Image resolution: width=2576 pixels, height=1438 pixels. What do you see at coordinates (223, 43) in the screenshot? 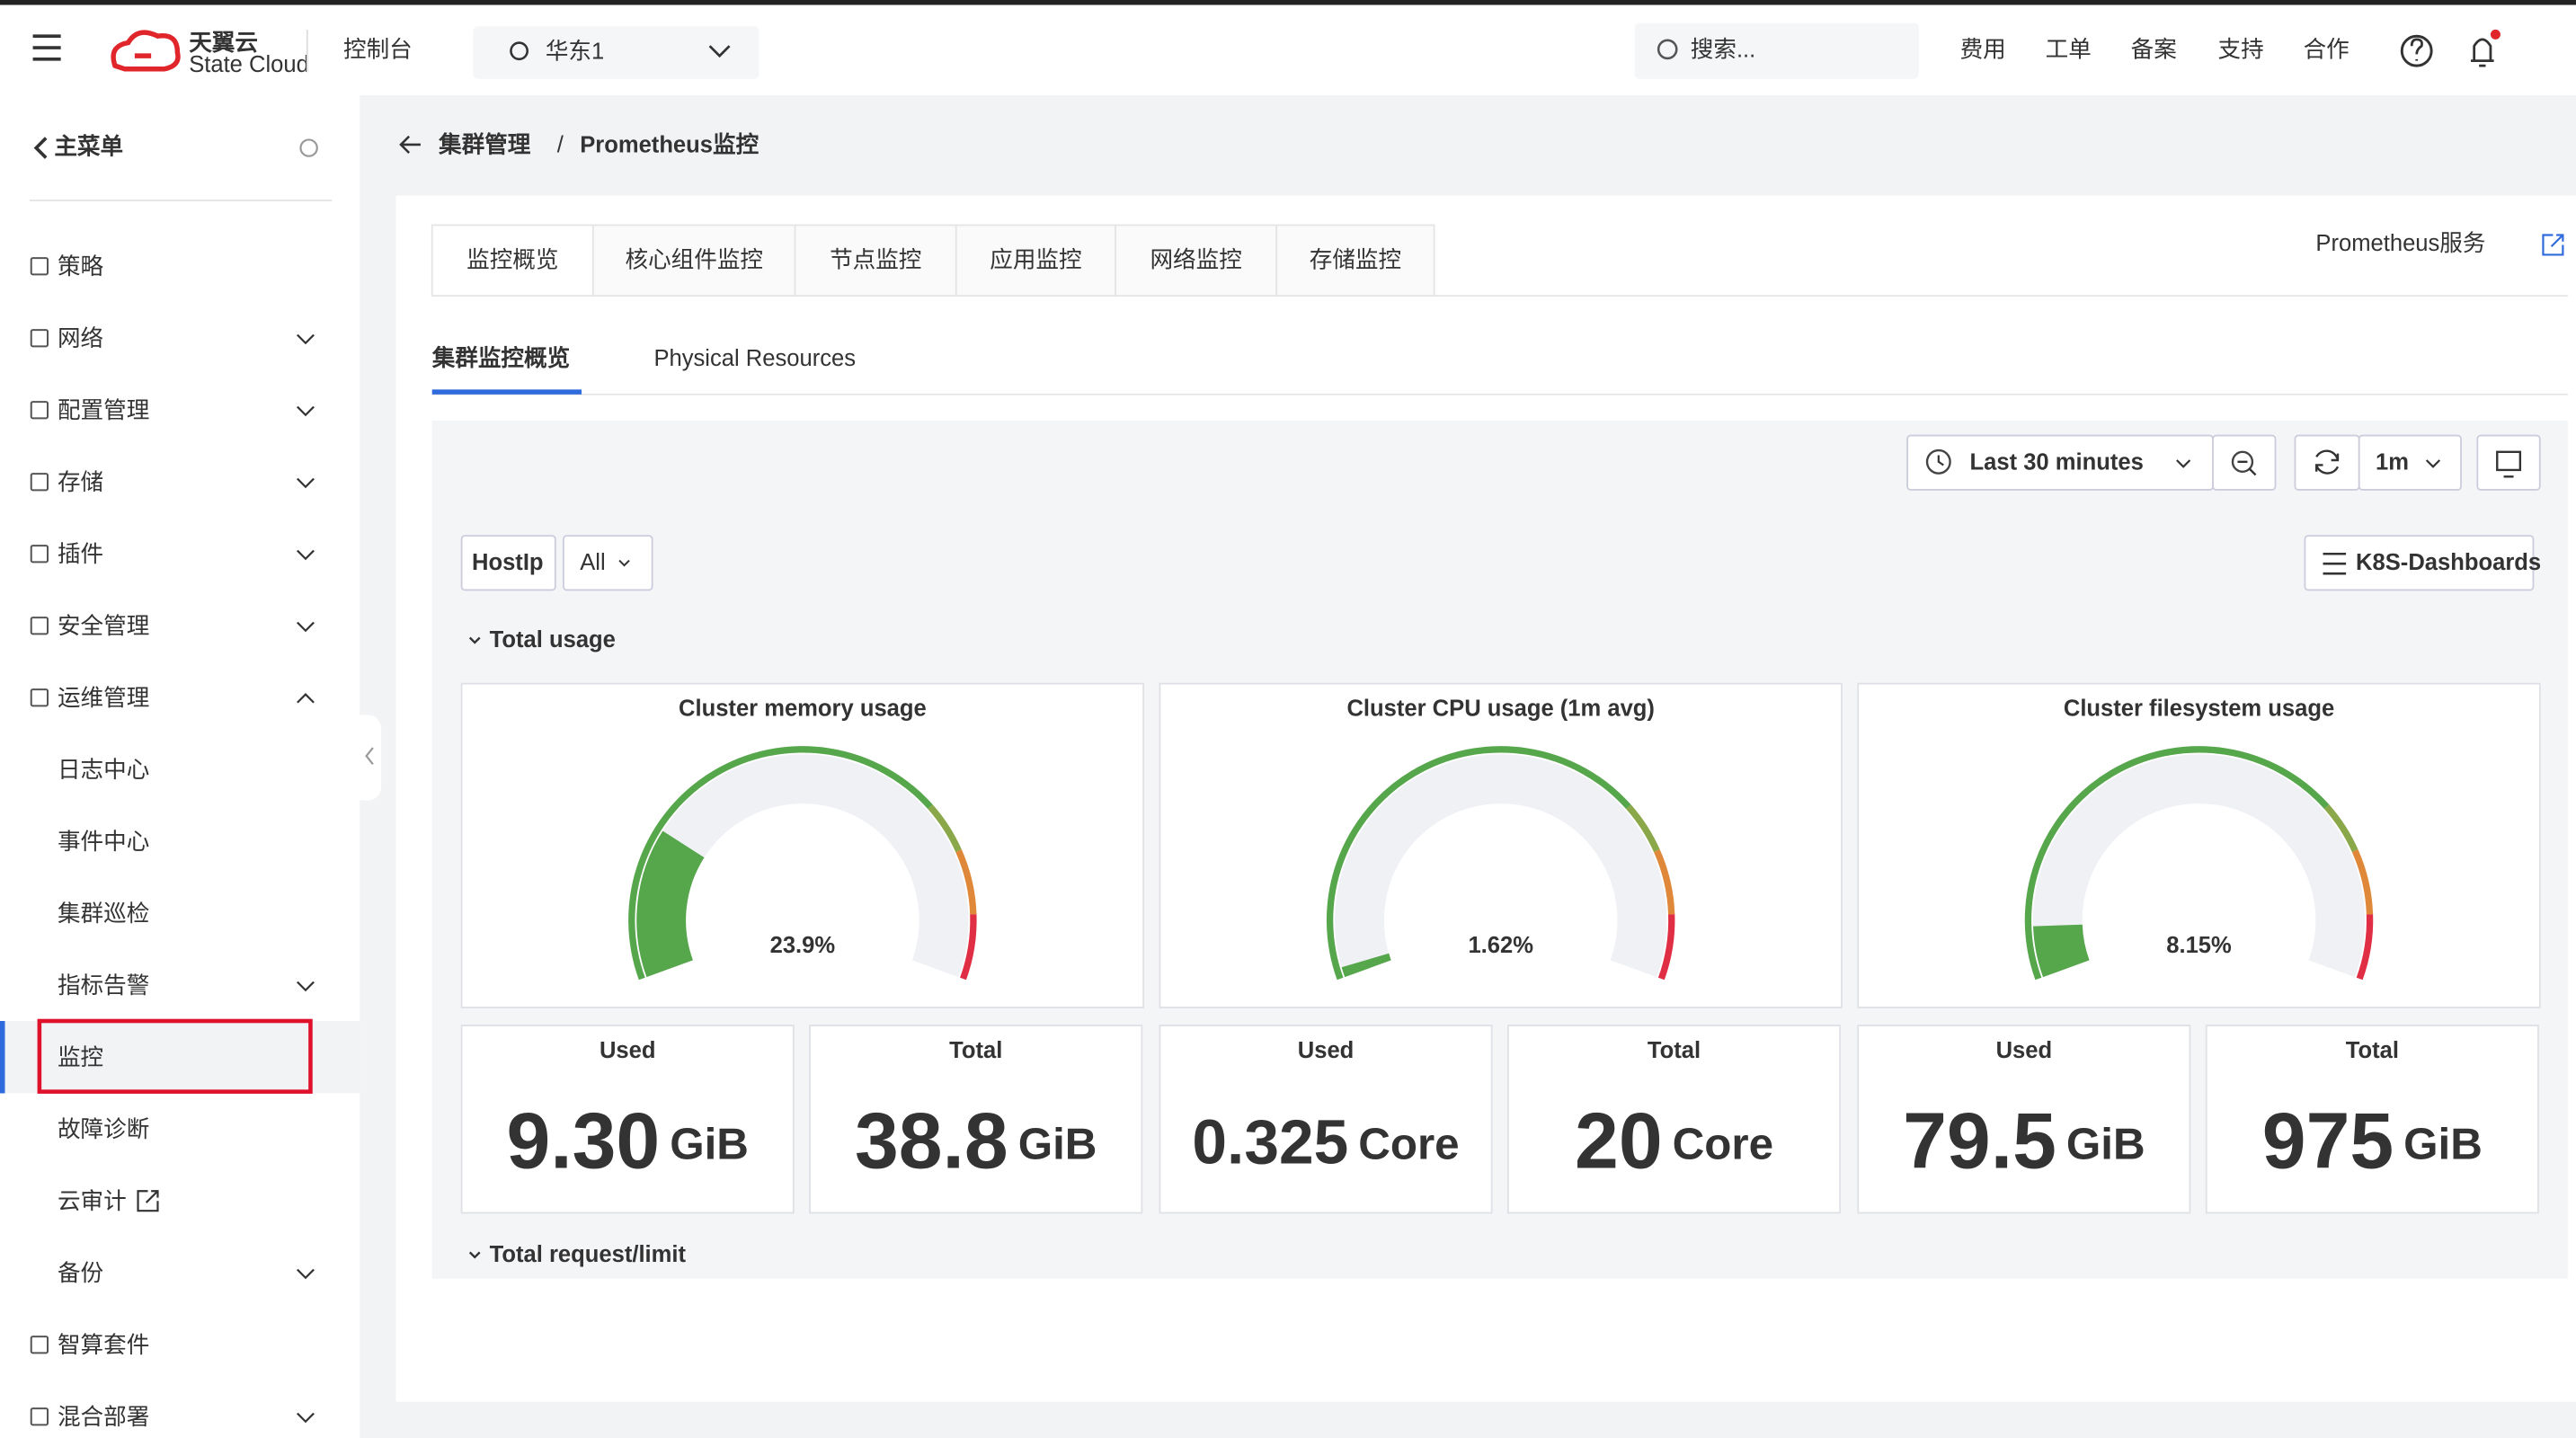
I see `brand: 天翼云` at bounding box center [223, 43].